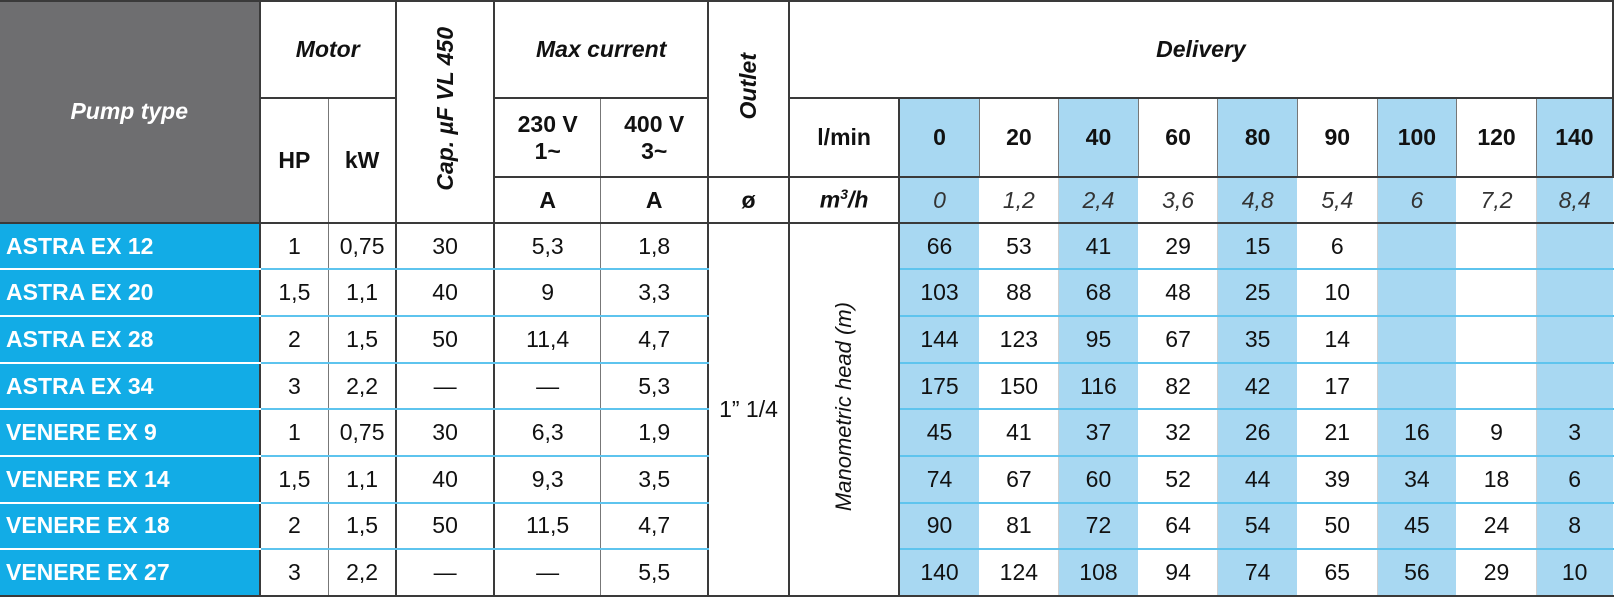 Image resolution: width=1614 pixels, height=597 pixels. Describe the element at coordinates (844, 406) in the screenshot. I see `manometric-head-label: Manometric head (m)` at that location.